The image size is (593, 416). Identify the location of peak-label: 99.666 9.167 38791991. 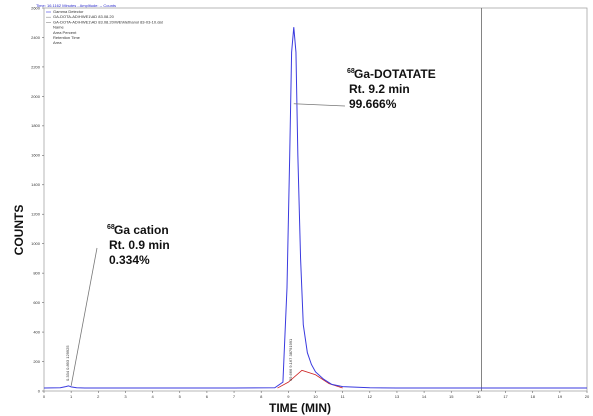
(290, 359).